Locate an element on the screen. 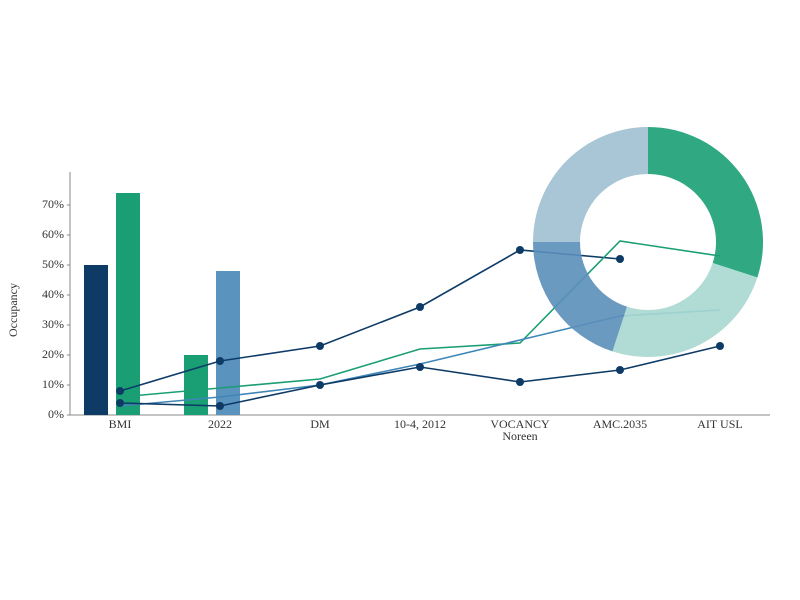 Image resolution: width=800 pixels, height=600 pixels. x-tick-label: VOCANCY is located at coordinates (520, 424).